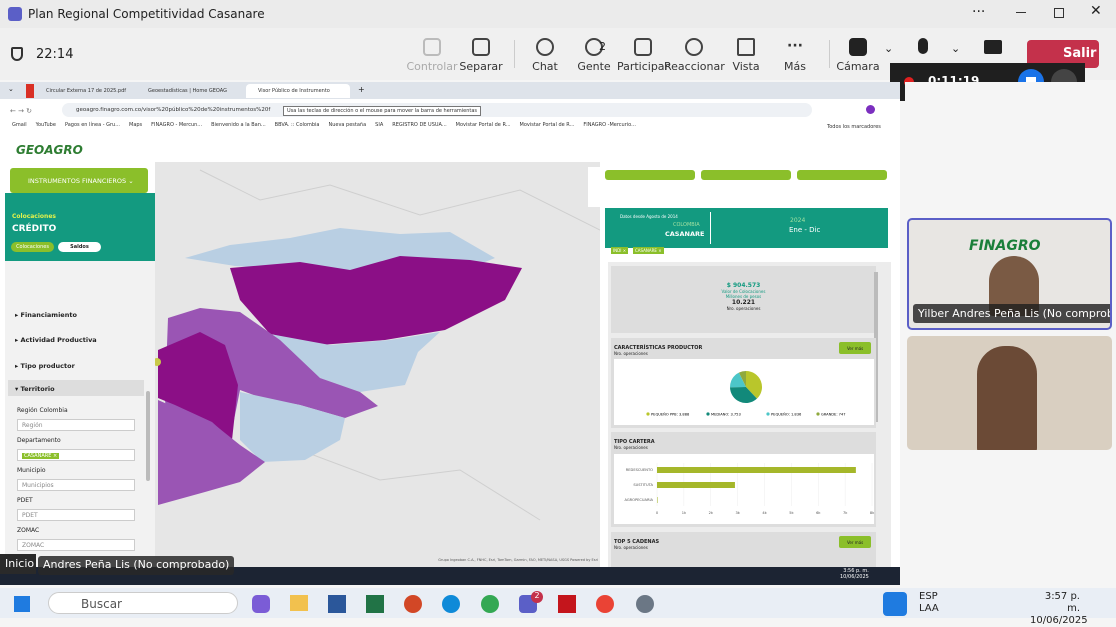 The height and width of the screenshot is (627, 1116). What do you see at coordinates (791, 513) in the screenshot?
I see `x-tick-label: 5k` at bounding box center [791, 513].